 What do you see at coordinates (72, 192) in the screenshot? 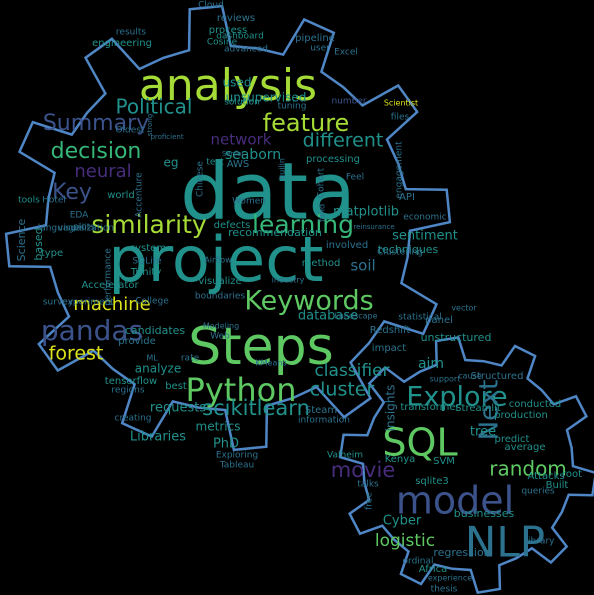
I see `word: Key` at bounding box center [72, 192].